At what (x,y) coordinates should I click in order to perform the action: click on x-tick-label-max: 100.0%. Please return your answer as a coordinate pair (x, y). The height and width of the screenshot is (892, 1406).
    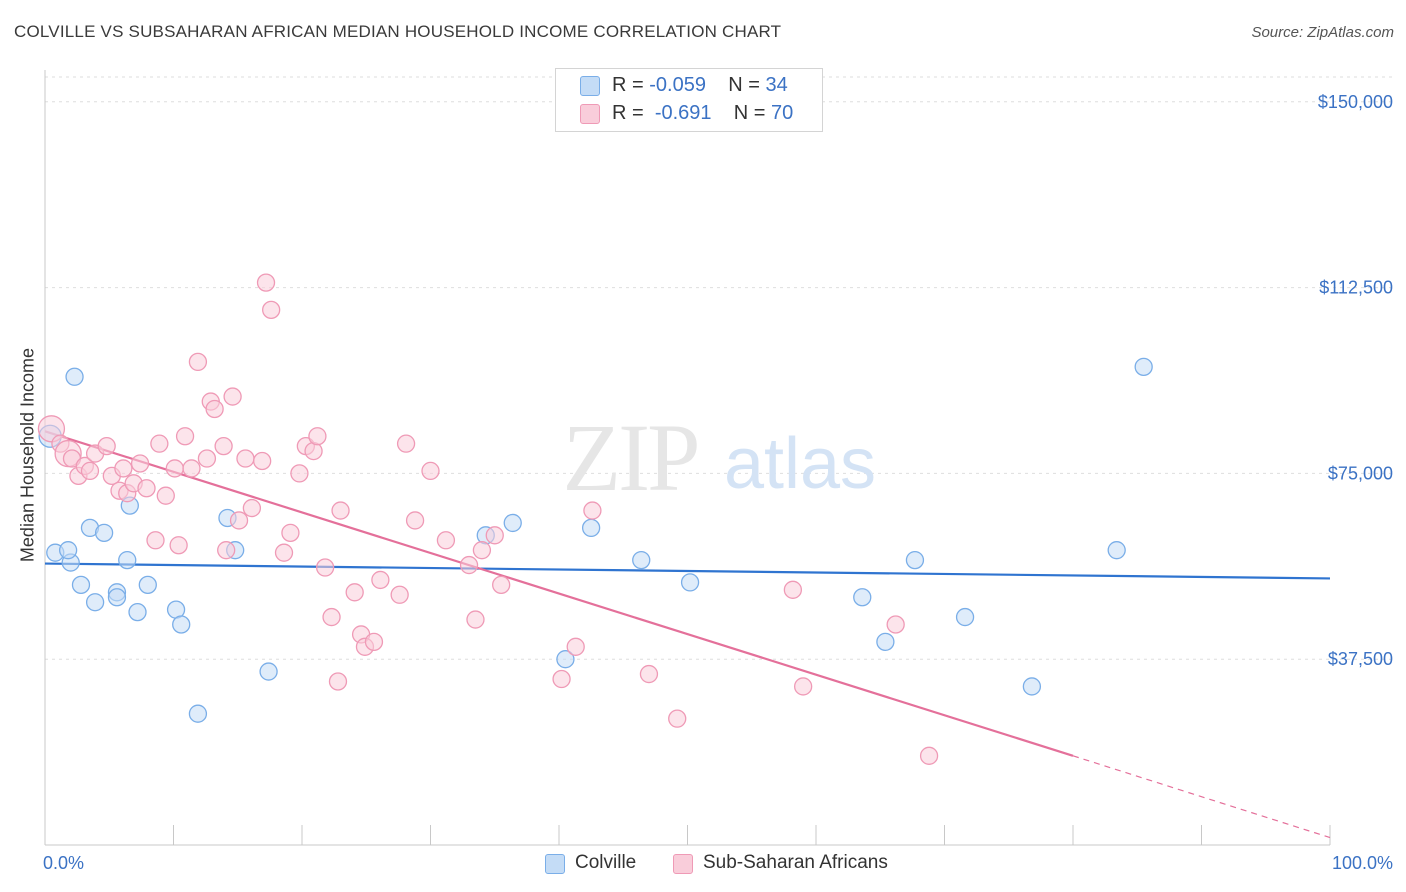
    Looking at the image, I should click on (1362, 863).